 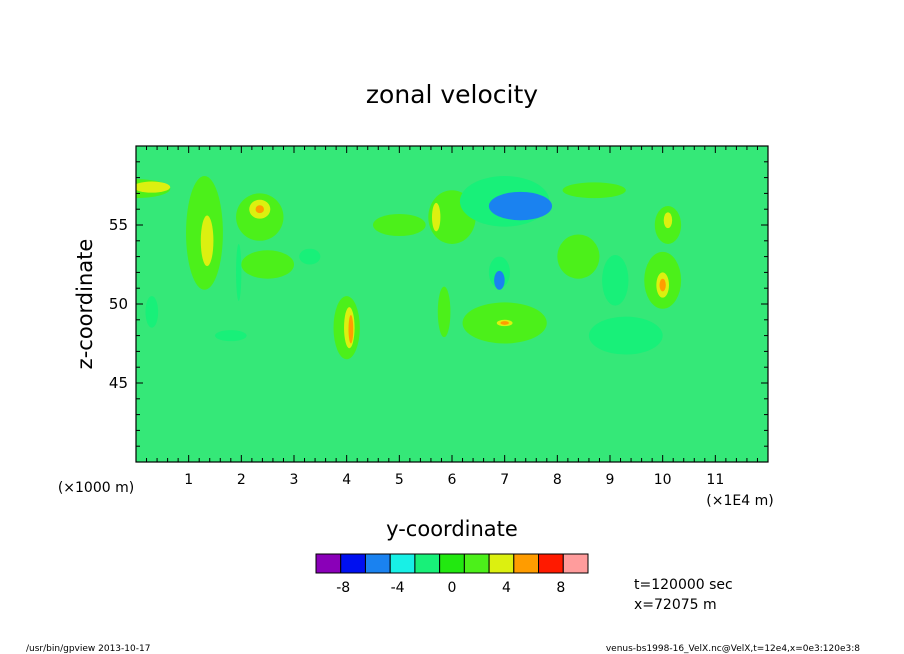 I want to click on x-unit-left: (×1000 m), so click(x=96, y=488).